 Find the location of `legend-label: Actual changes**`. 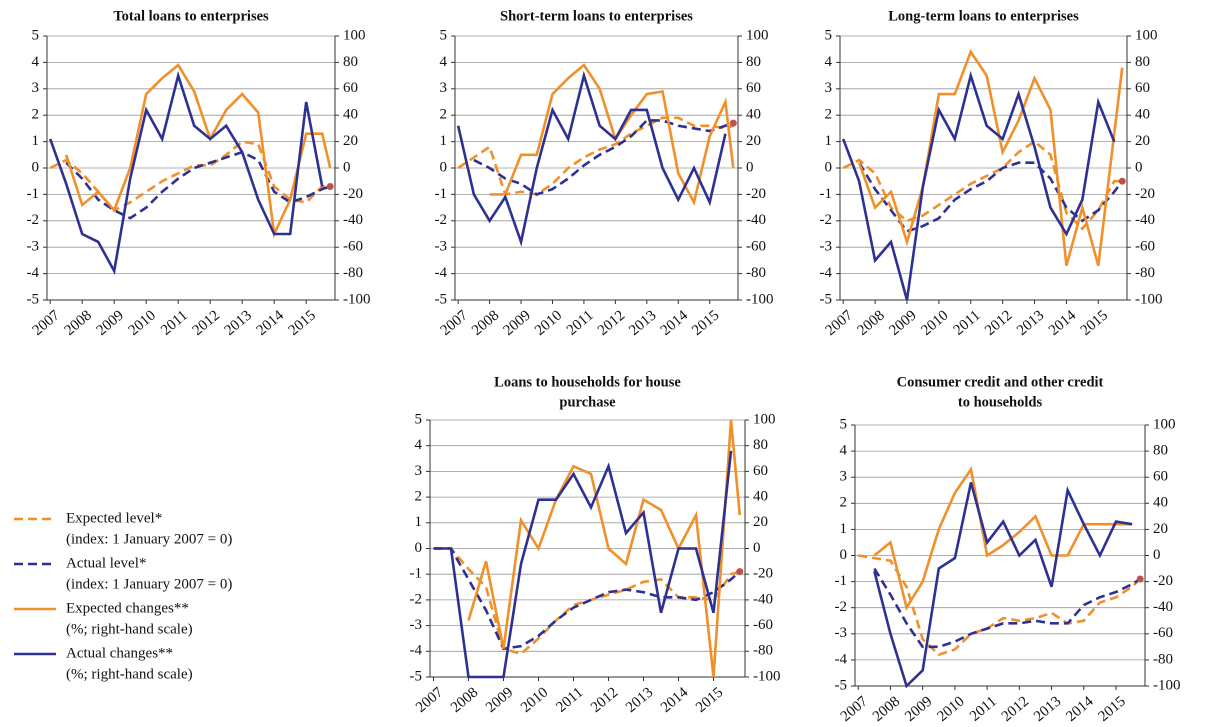

legend-label: Actual changes** is located at coordinates (119, 653).